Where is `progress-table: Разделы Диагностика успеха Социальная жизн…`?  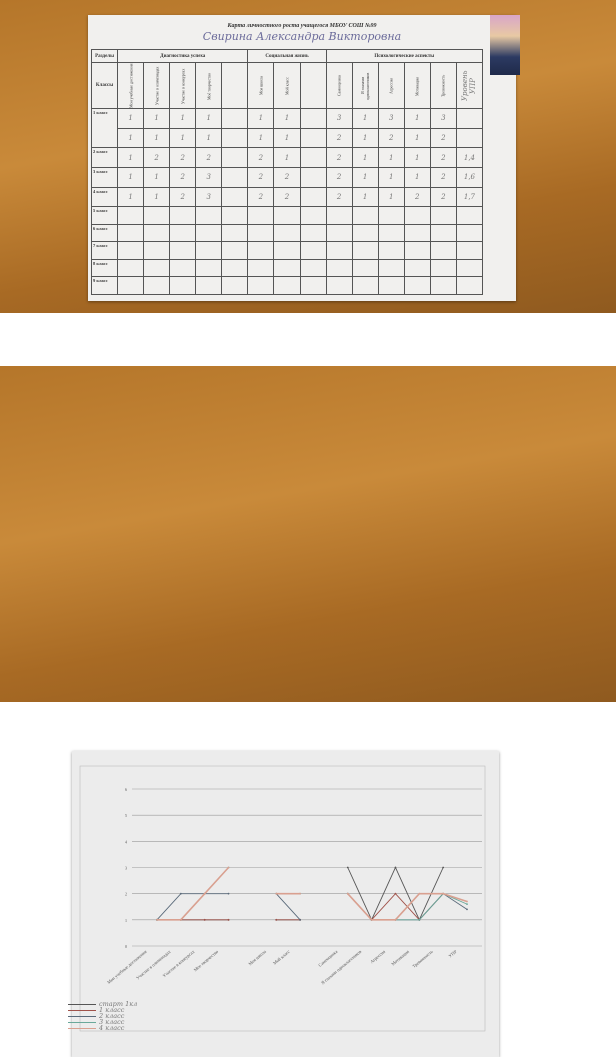
progress-table: Разделы Диагностика успеха Социальная жизн… is located at coordinates (287, 171).